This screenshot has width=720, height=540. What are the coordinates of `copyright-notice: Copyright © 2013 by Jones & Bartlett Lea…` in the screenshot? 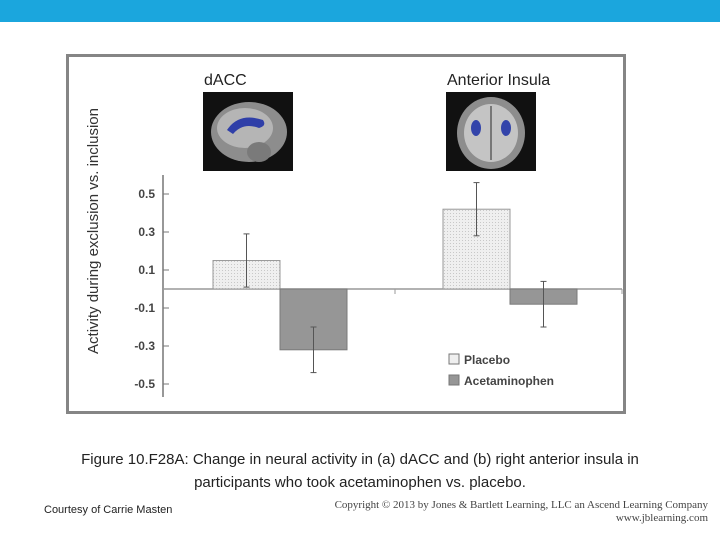 It's located at (521, 512).